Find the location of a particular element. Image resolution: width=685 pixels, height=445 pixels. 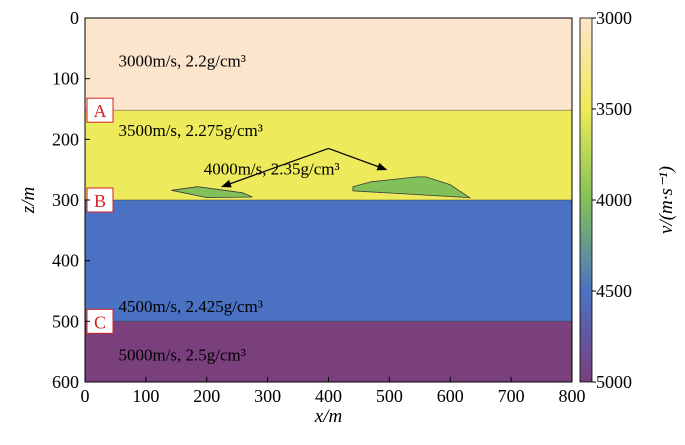

boundary-marker-box-a is located at coordinates (100, 110).